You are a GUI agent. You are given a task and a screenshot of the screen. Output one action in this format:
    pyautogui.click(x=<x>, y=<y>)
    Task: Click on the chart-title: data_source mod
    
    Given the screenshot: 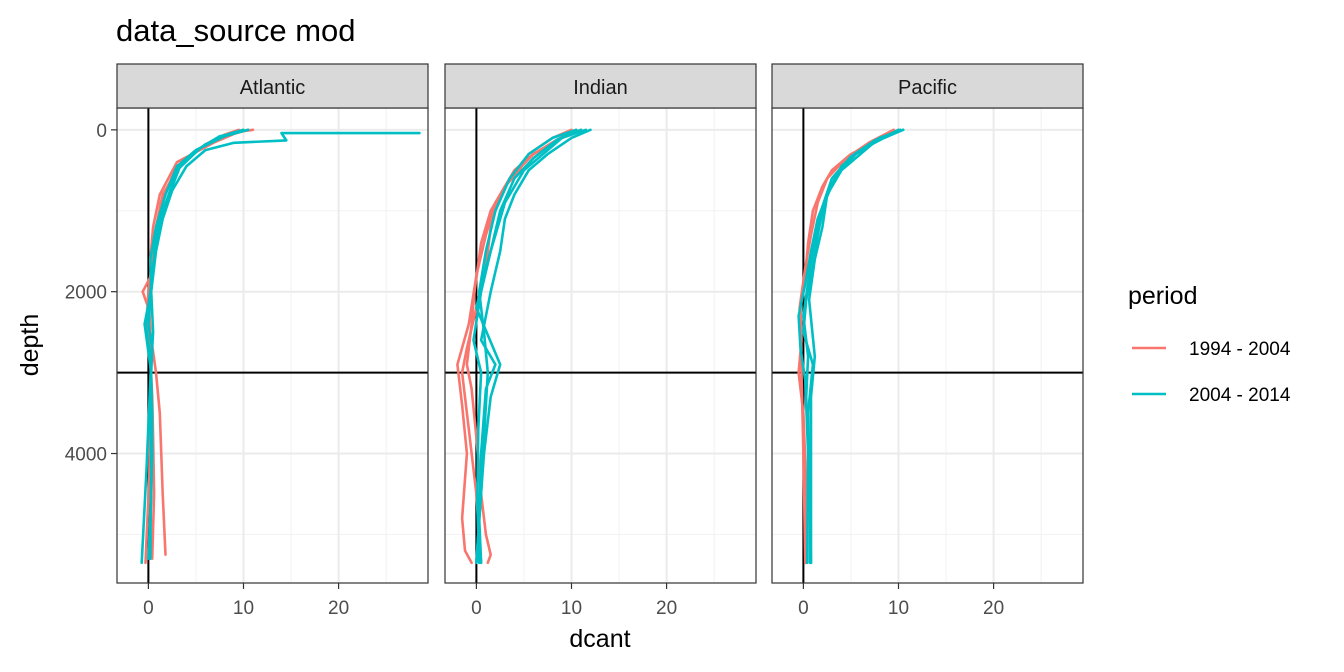 What is the action you would take?
    pyautogui.click(x=236, y=30)
    